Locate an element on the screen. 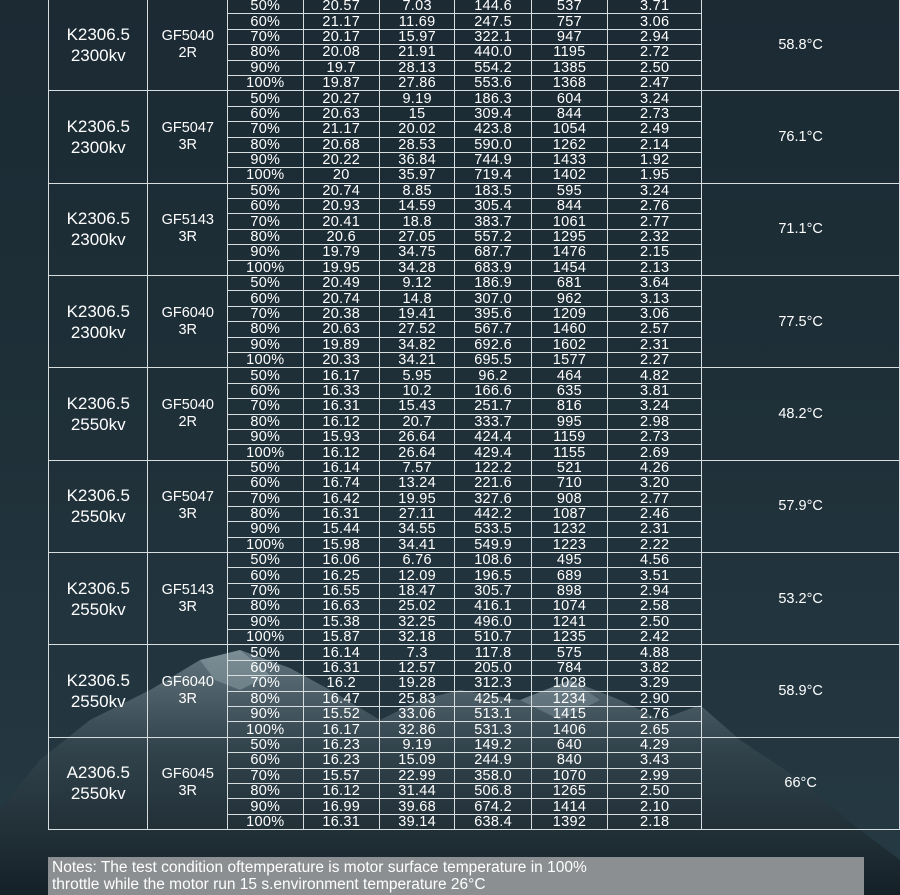 The height and width of the screenshot is (895, 900). power-cell: 683.9 is located at coordinates (493, 268).